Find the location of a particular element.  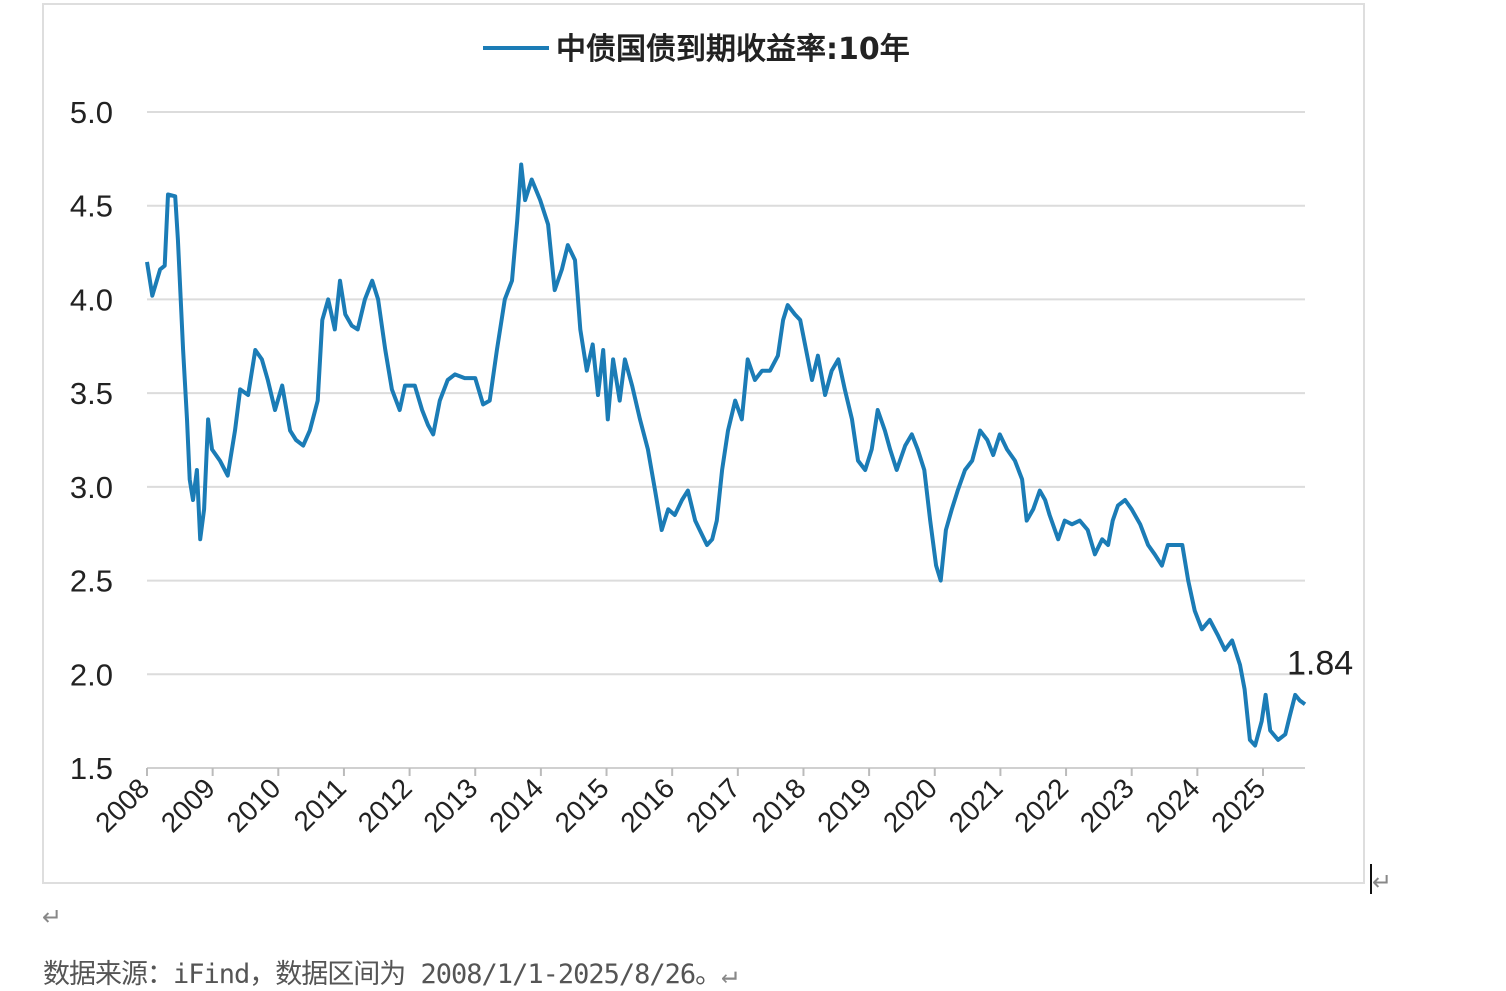

x-tick-label: 2018 is located at coordinates (779, 805).